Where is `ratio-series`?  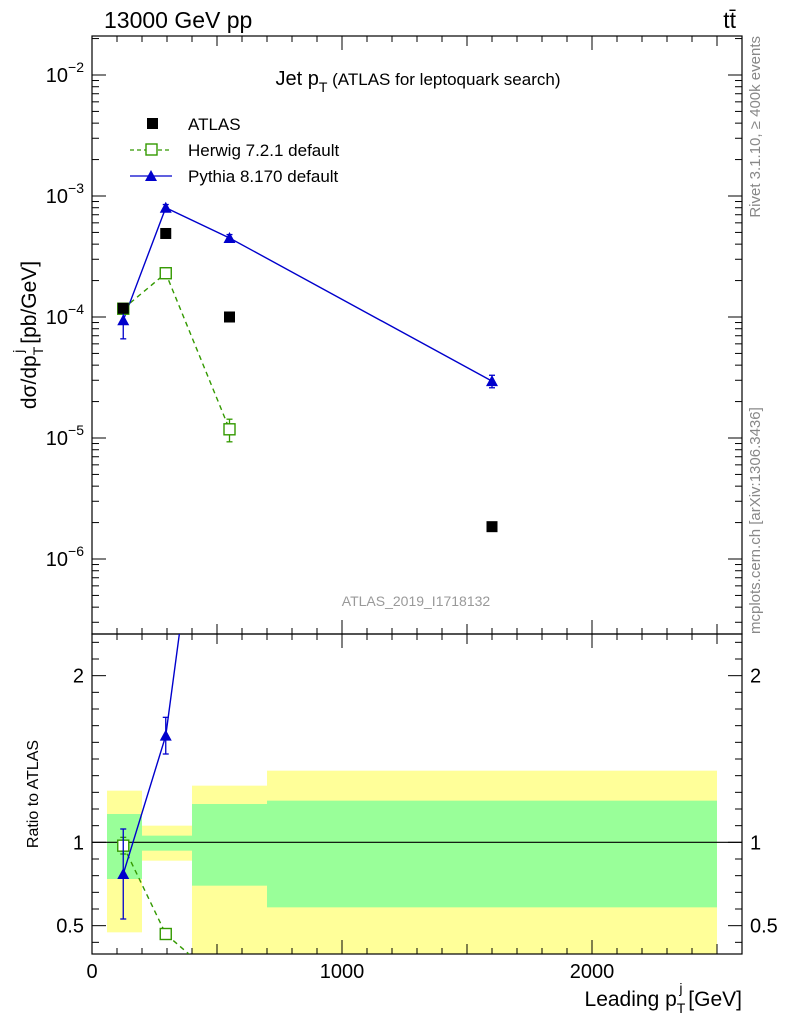
ratio-series is located at coordinates (153, 794).